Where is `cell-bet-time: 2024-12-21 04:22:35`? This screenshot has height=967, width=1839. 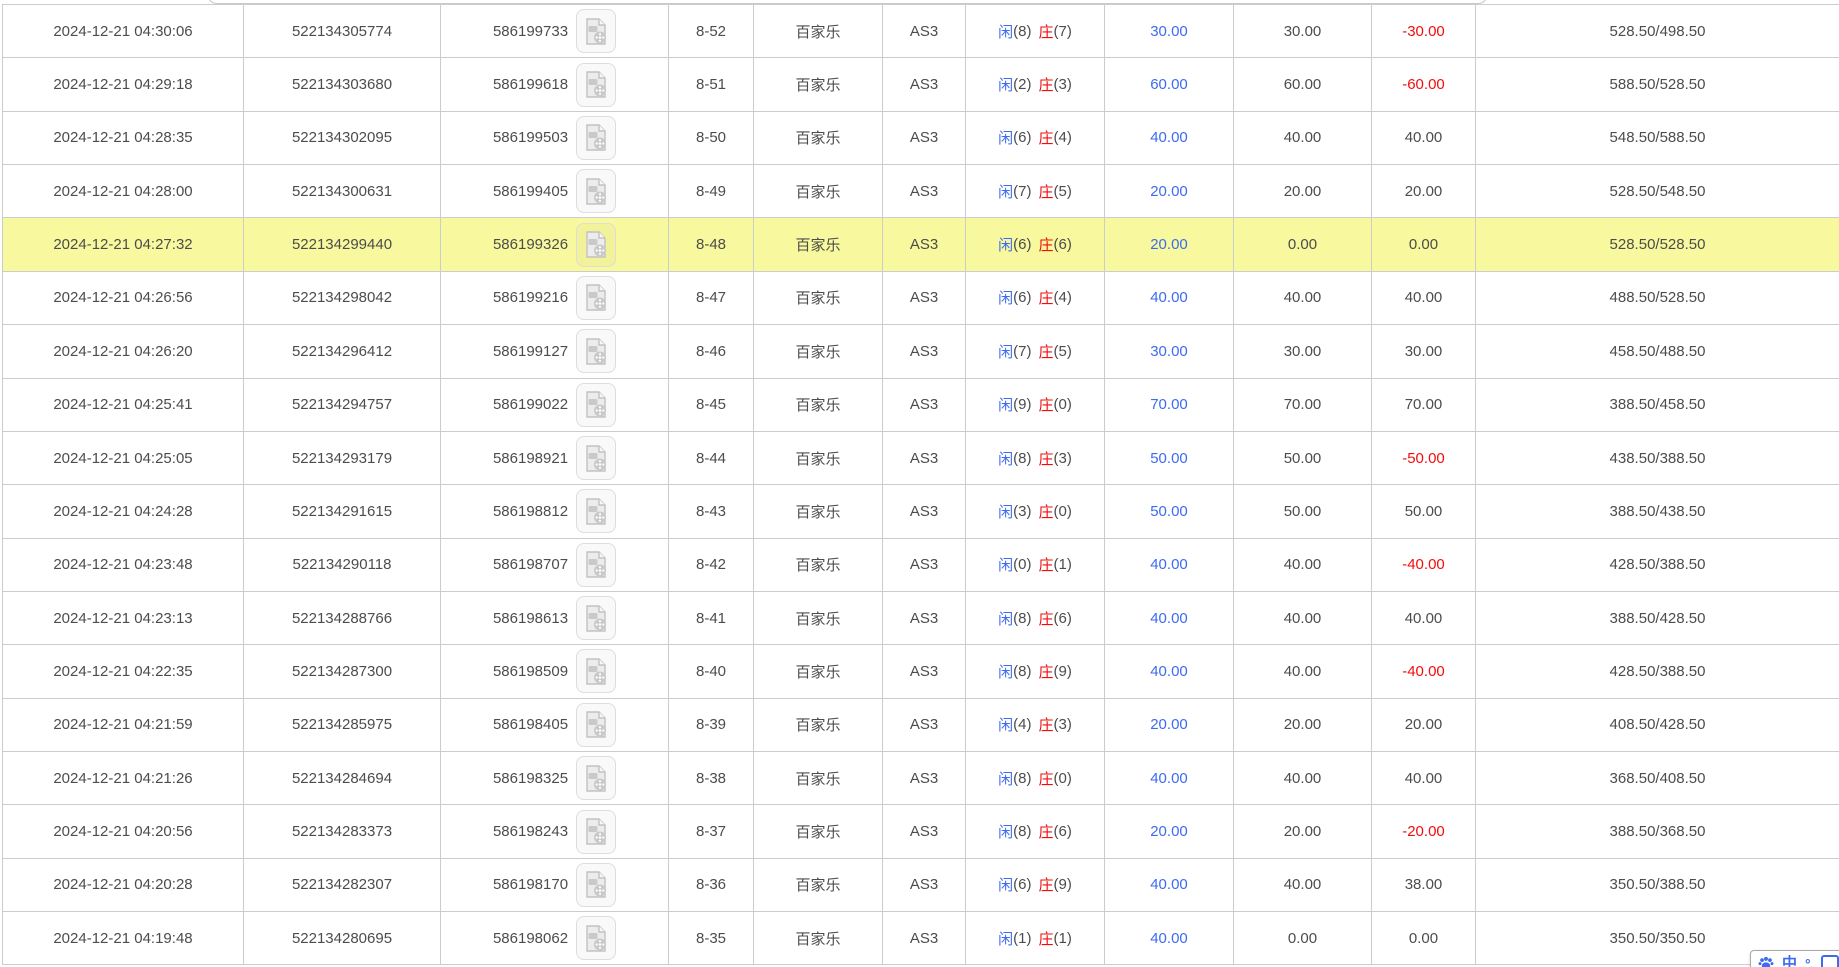
cell-bet-time: 2024-12-21 04:22:35 is located at coordinates (123, 671).